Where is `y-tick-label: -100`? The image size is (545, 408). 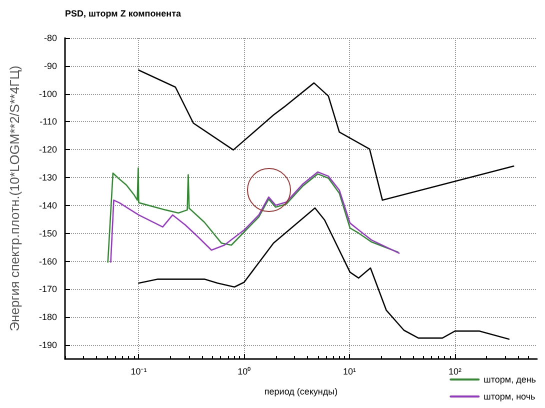
y-tick-label: -100 is located at coordinates (47, 93).